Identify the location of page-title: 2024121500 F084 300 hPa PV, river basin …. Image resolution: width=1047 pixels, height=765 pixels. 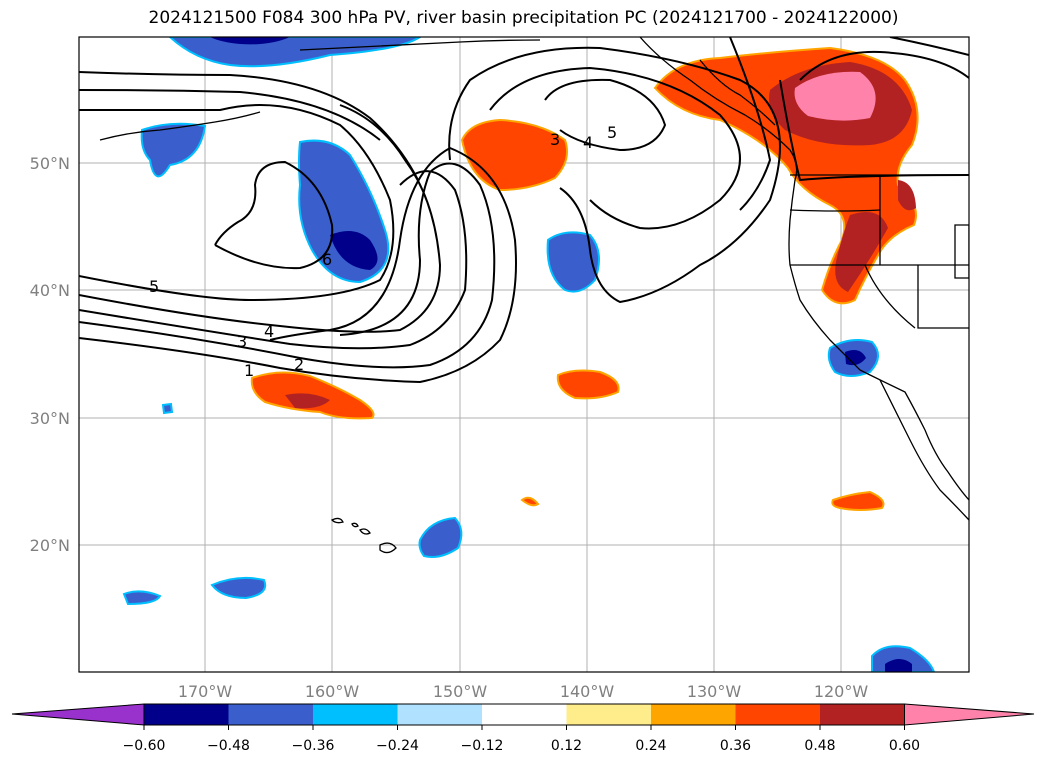
(523, 18).